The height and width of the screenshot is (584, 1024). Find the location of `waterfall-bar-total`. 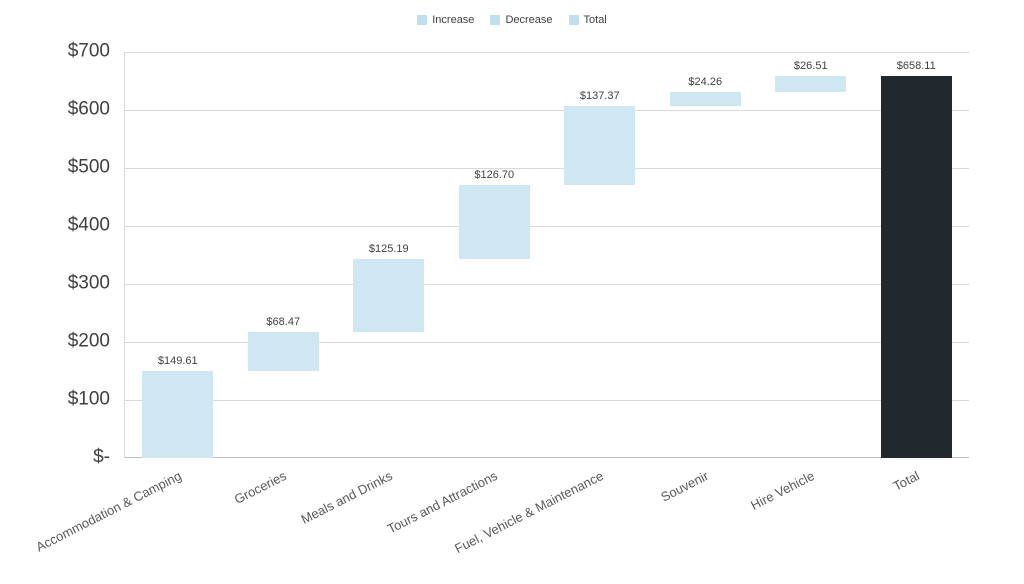

waterfall-bar-total is located at coordinates (916, 267).